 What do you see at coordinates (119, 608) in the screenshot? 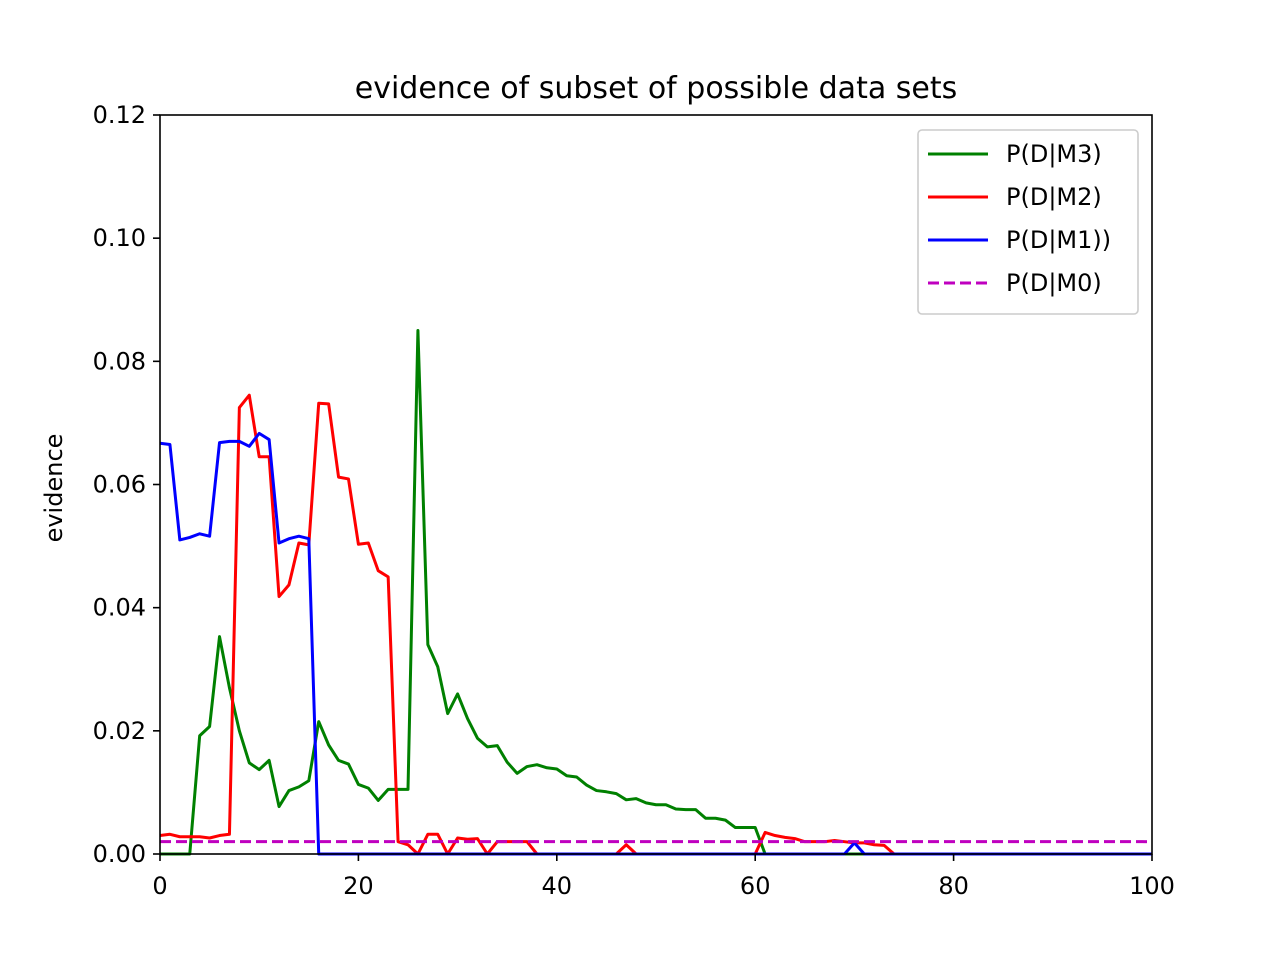
I see `y-tick-label: 0.04` at bounding box center [119, 608].